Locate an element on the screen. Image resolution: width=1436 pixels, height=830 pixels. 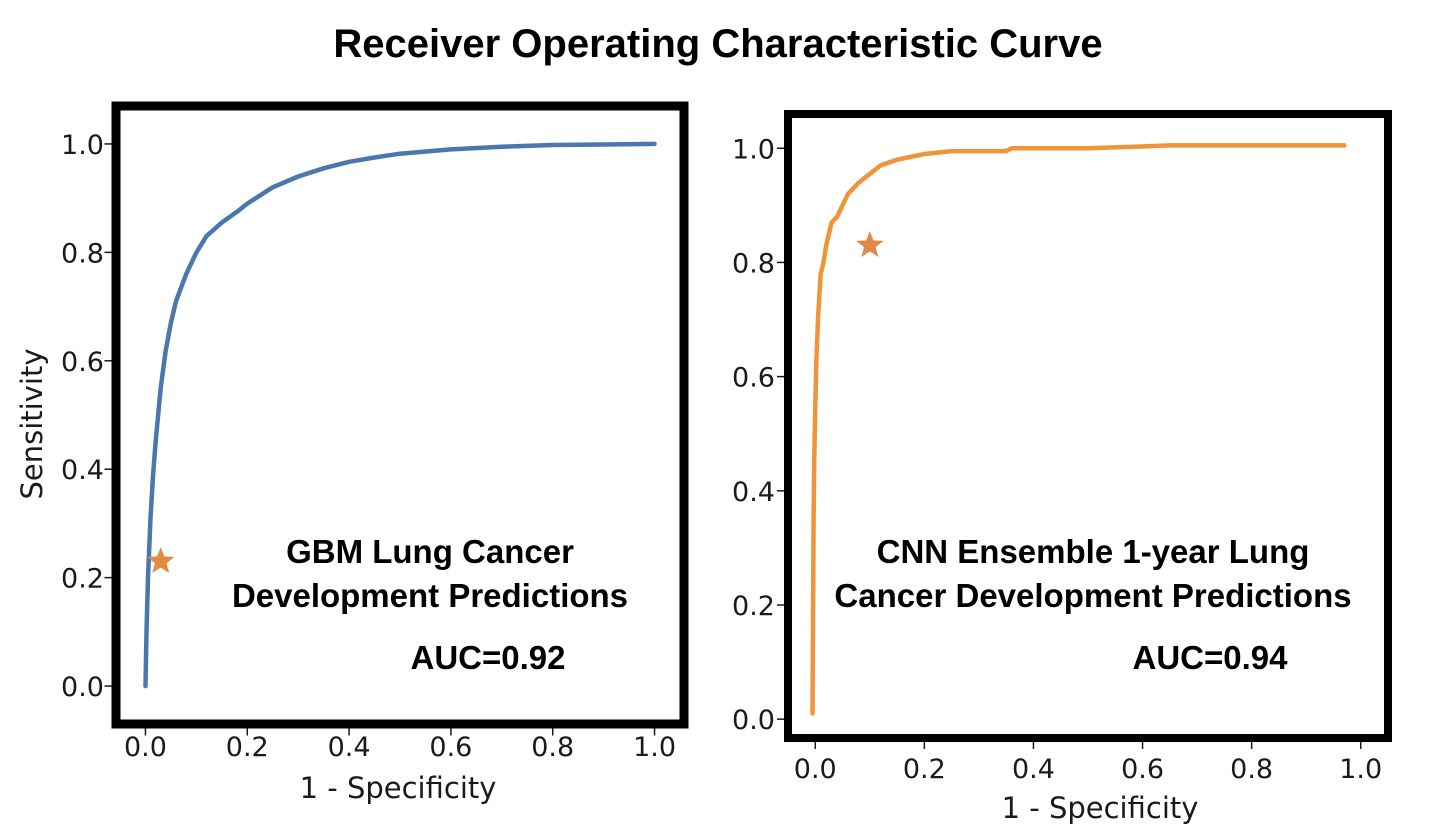
auc-label: AUC=0.92 is located at coordinates (488, 657).